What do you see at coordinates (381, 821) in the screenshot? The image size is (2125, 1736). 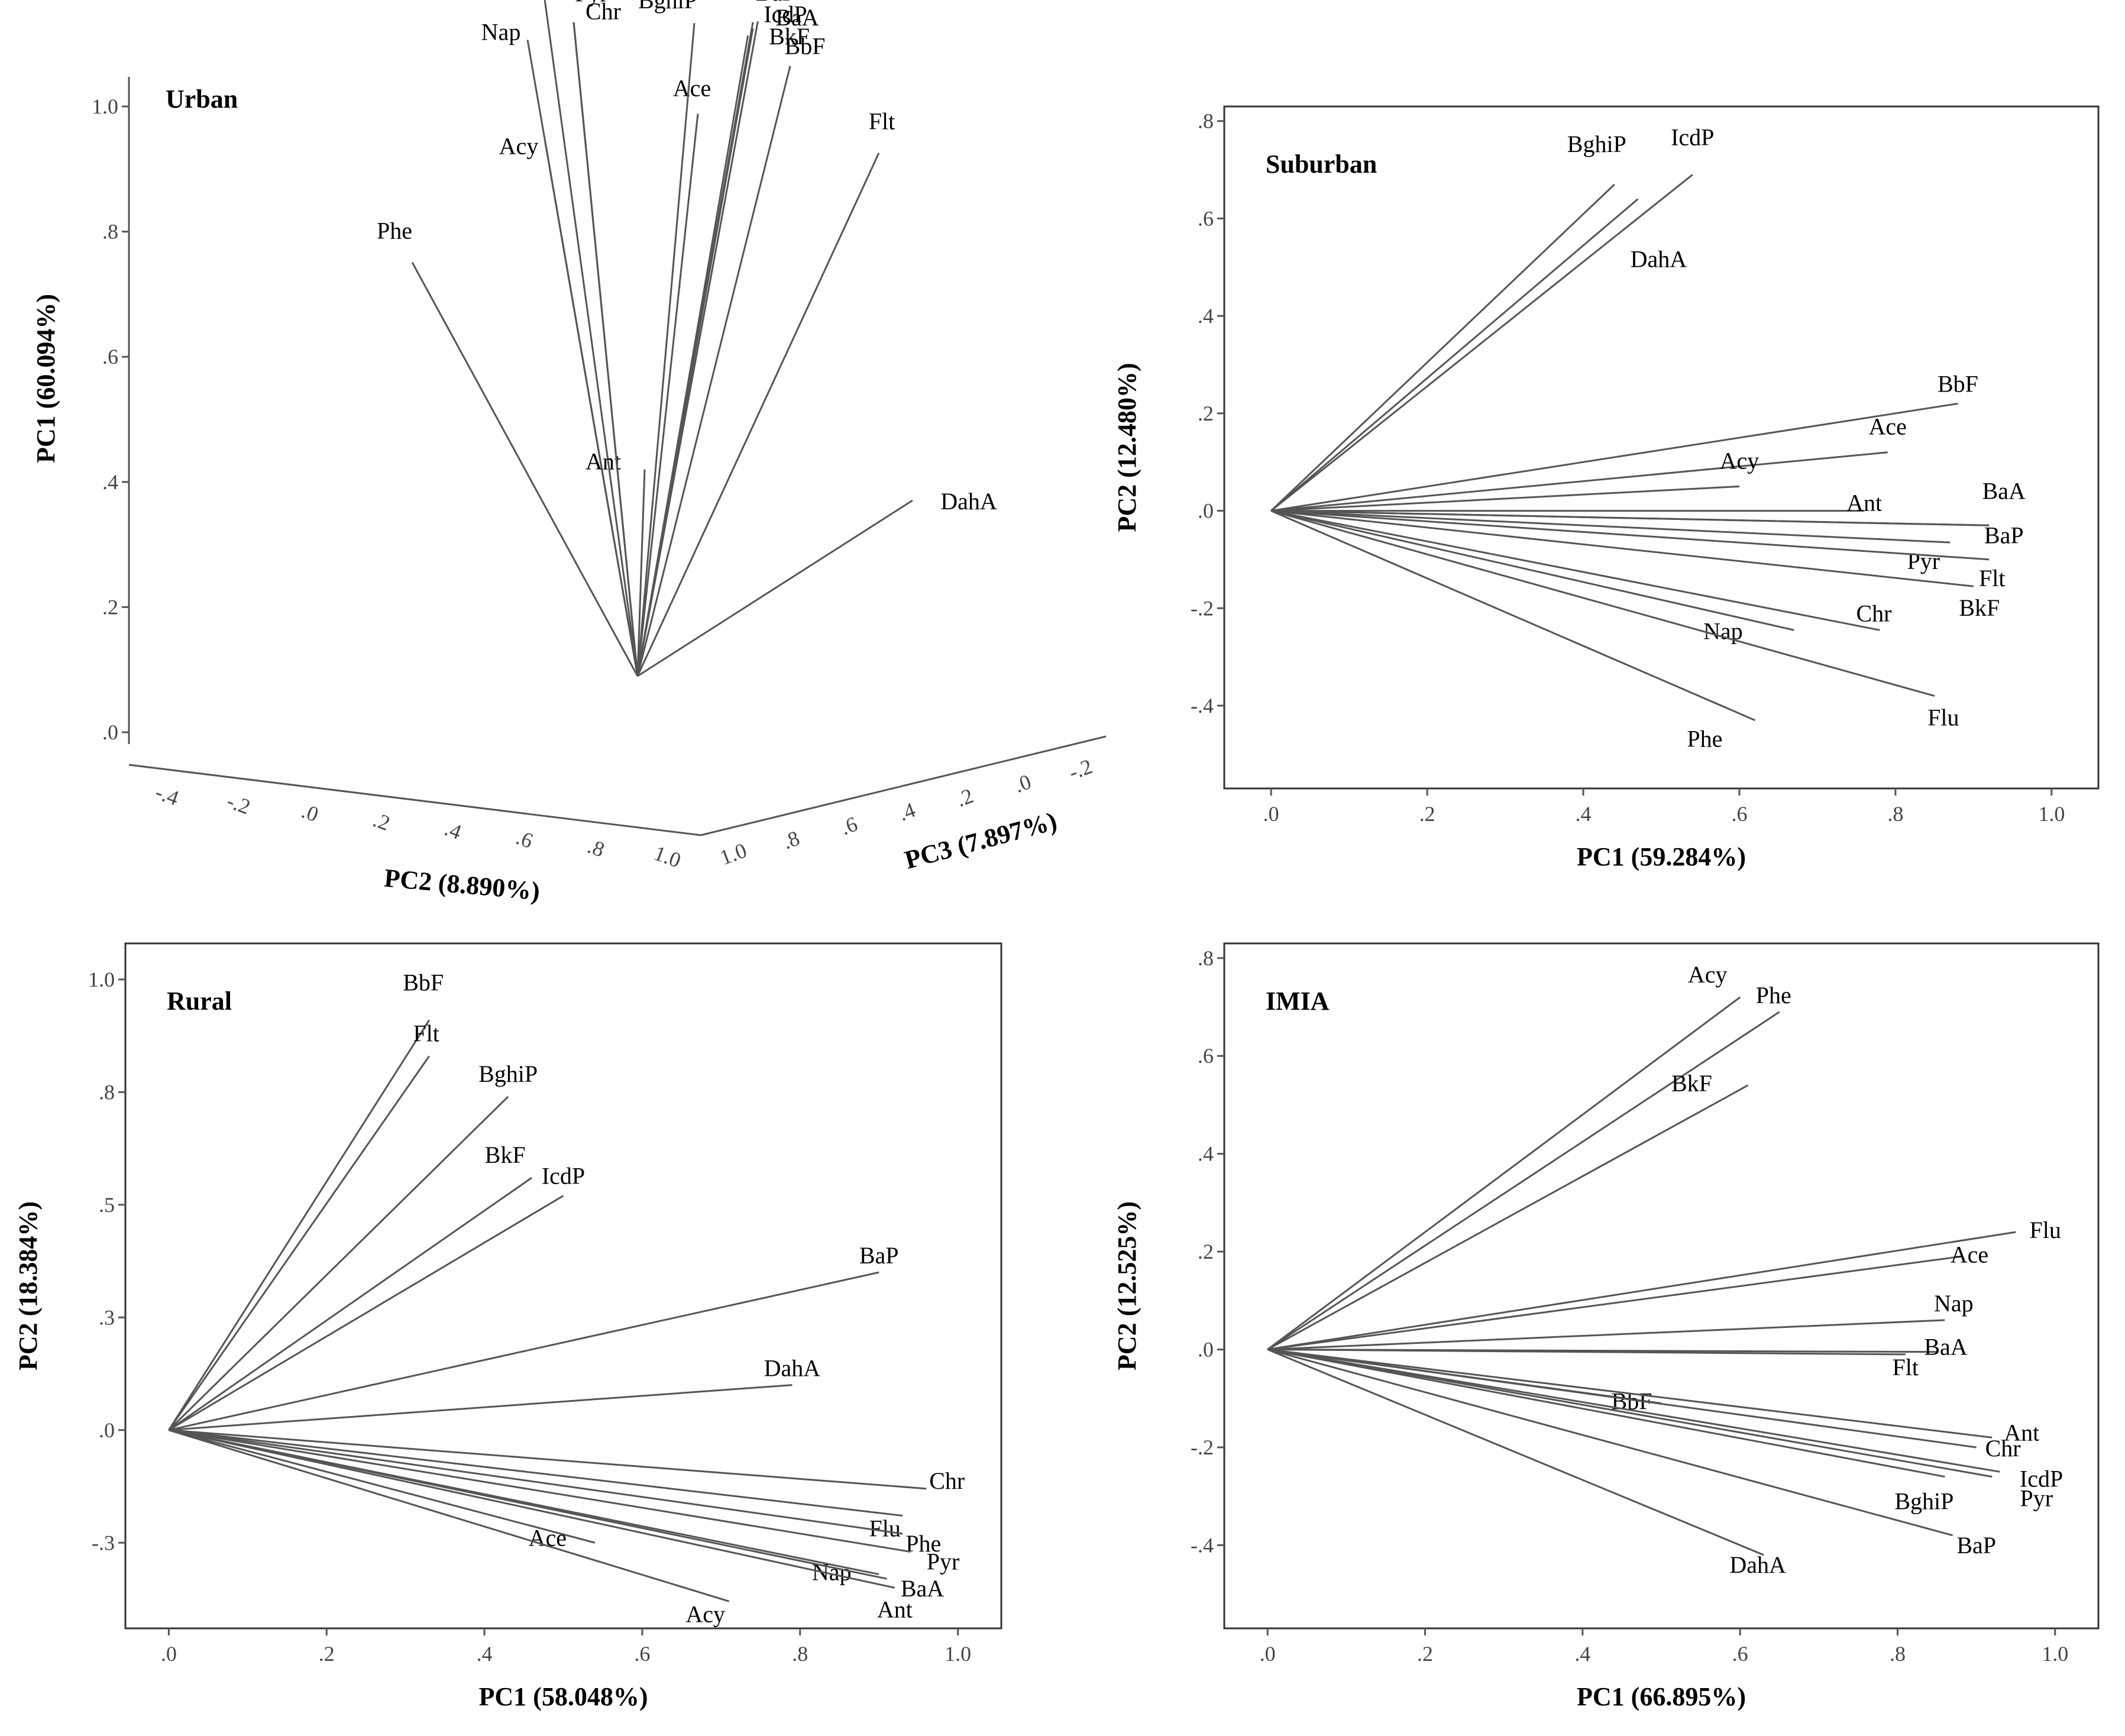 I see `x-tick-label: .2` at bounding box center [381, 821].